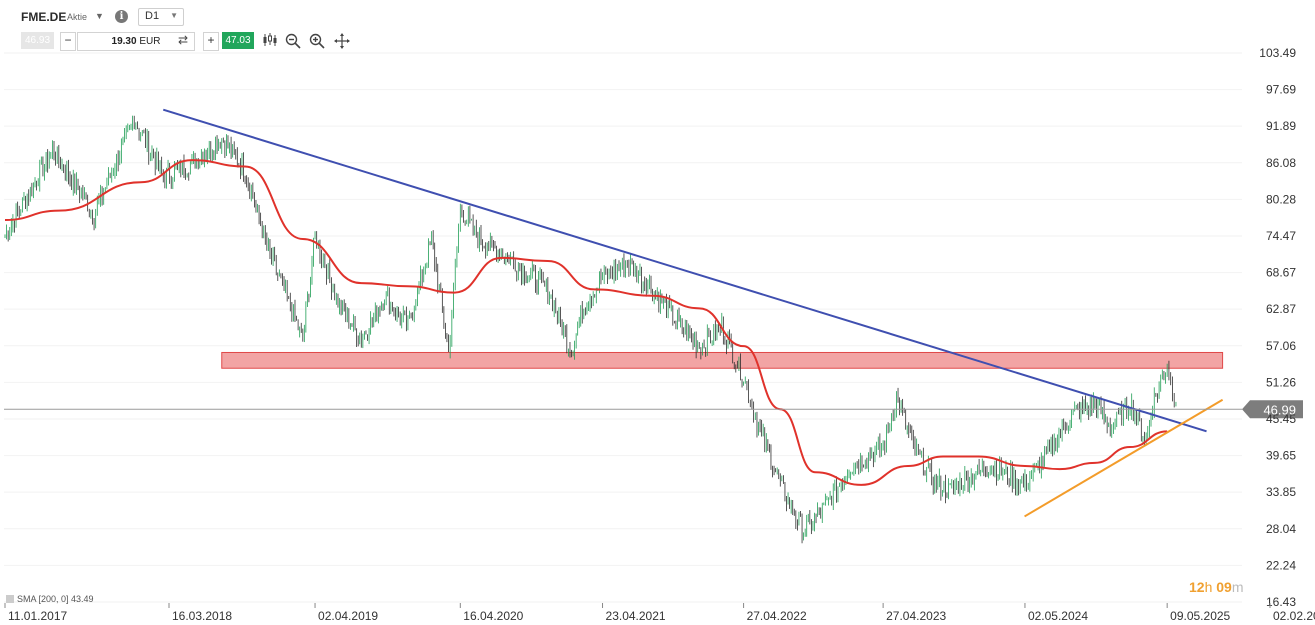 Image resolution: width=1315 pixels, height=625 pixels. What do you see at coordinates (1200, 616) in the screenshot?
I see `x-tick-label: 09.05.2025` at bounding box center [1200, 616].